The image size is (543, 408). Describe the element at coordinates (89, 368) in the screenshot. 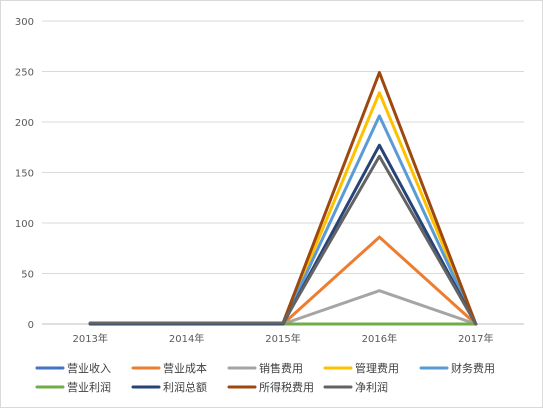

I see `legend-label: 营业收入` at that location.